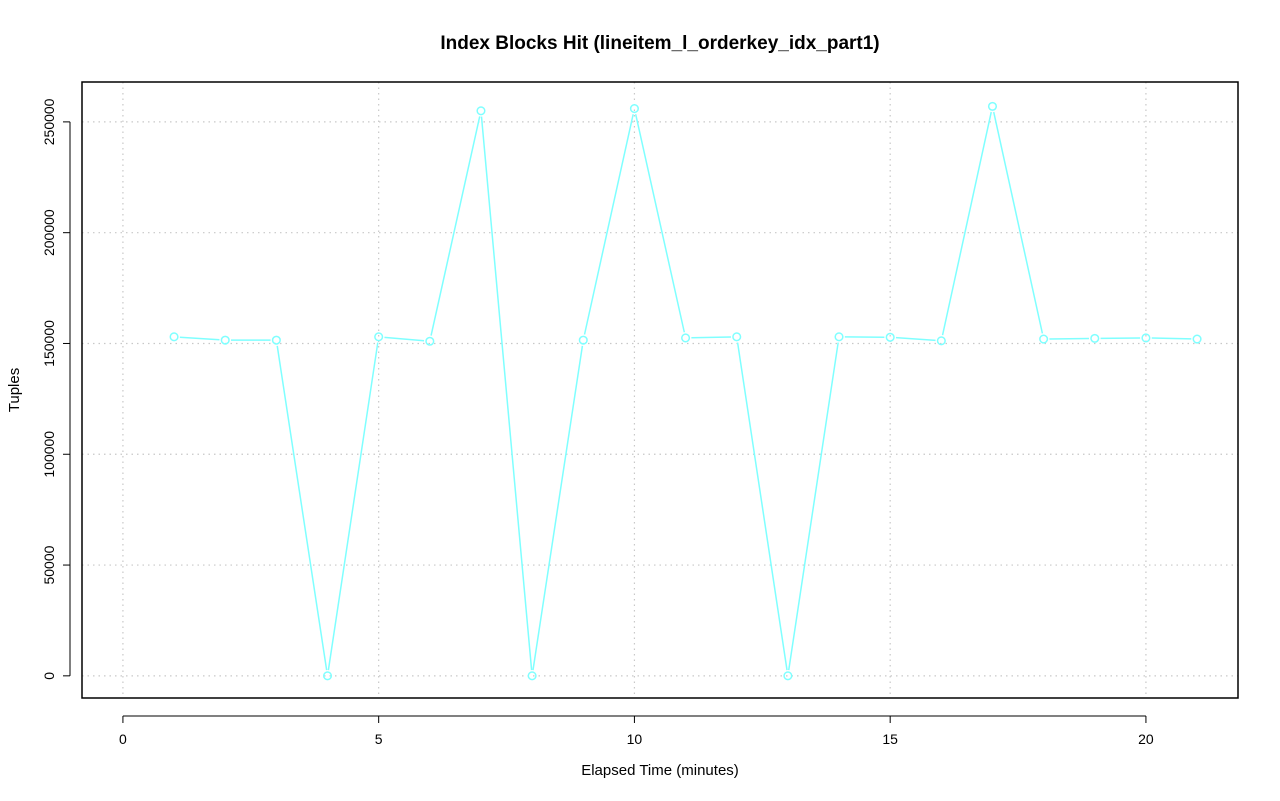 The height and width of the screenshot is (801, 1280). I want to click on y-tick-label: 0, so click(49, 676).